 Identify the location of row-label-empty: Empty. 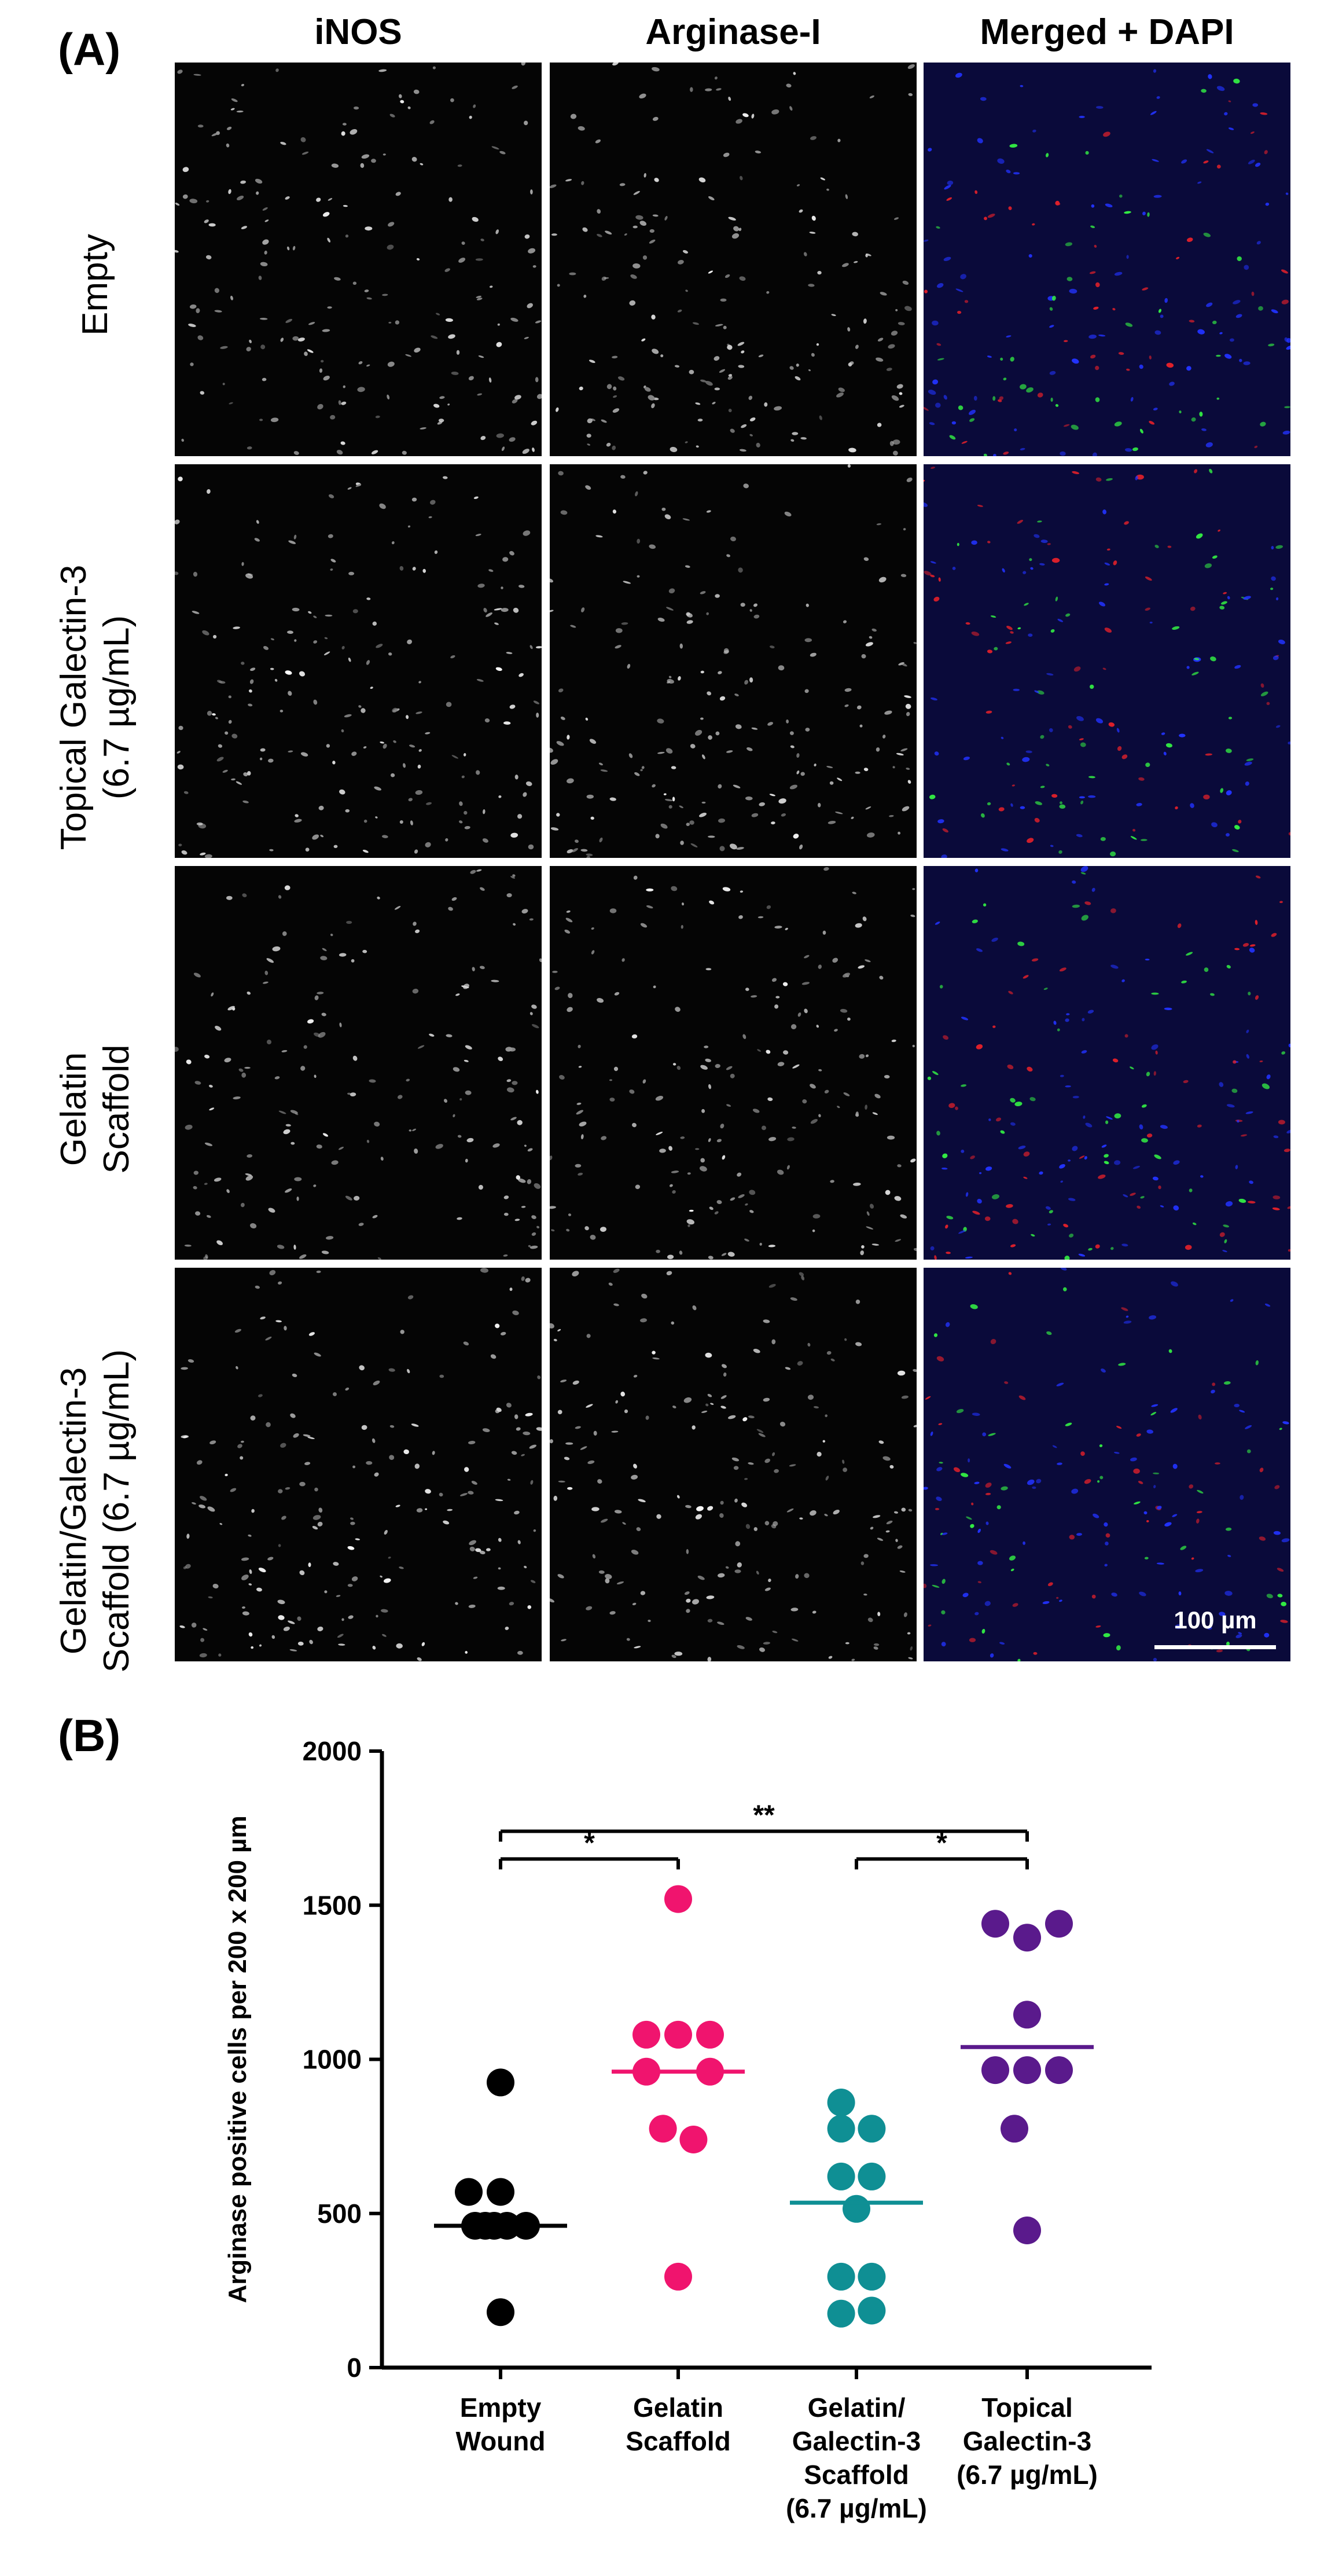
(96, 285).